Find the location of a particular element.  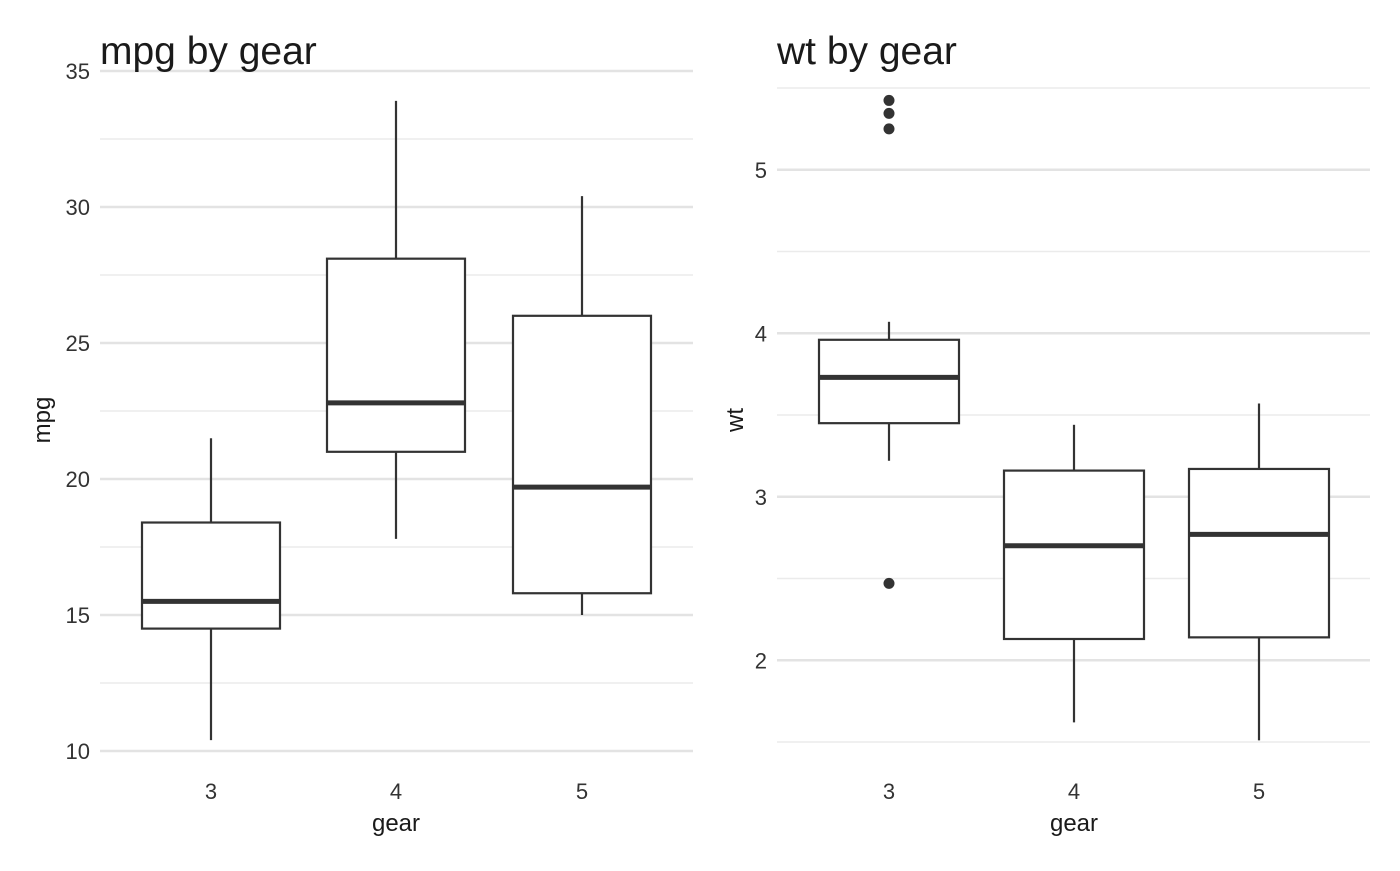

panel-2-x-tick-label: 5 is located at coordinates (1259, 791).